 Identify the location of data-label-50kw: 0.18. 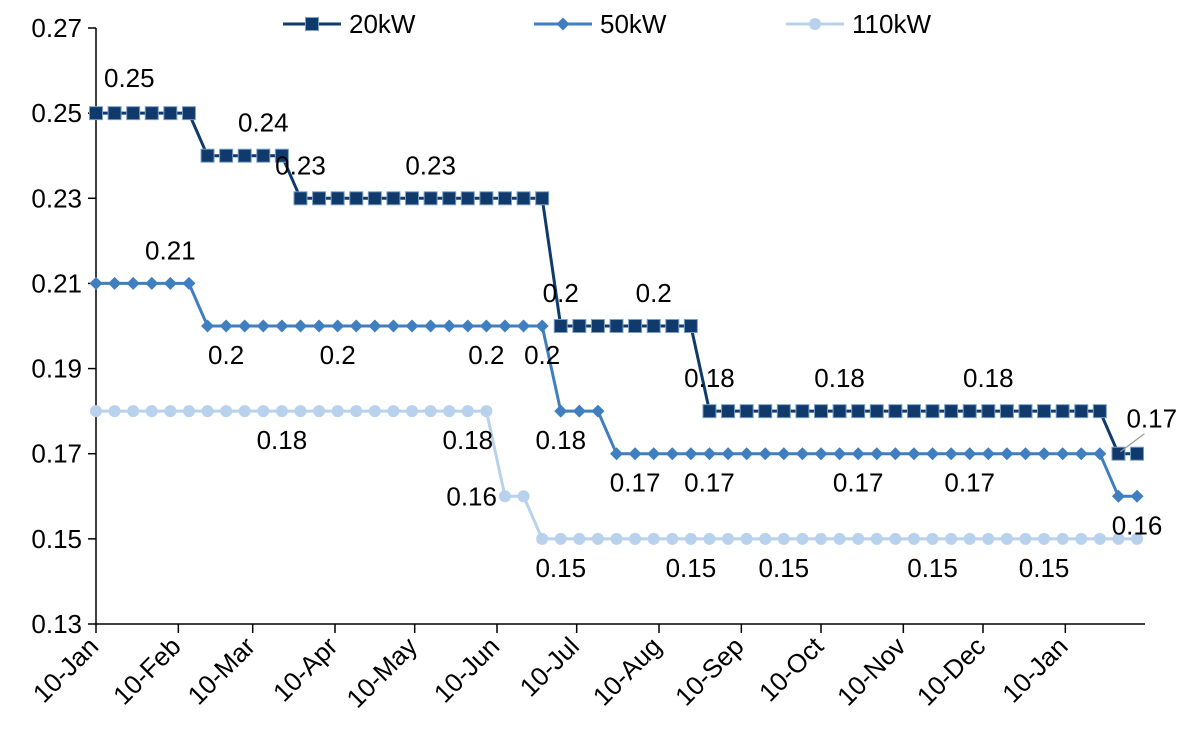
(560, 440).